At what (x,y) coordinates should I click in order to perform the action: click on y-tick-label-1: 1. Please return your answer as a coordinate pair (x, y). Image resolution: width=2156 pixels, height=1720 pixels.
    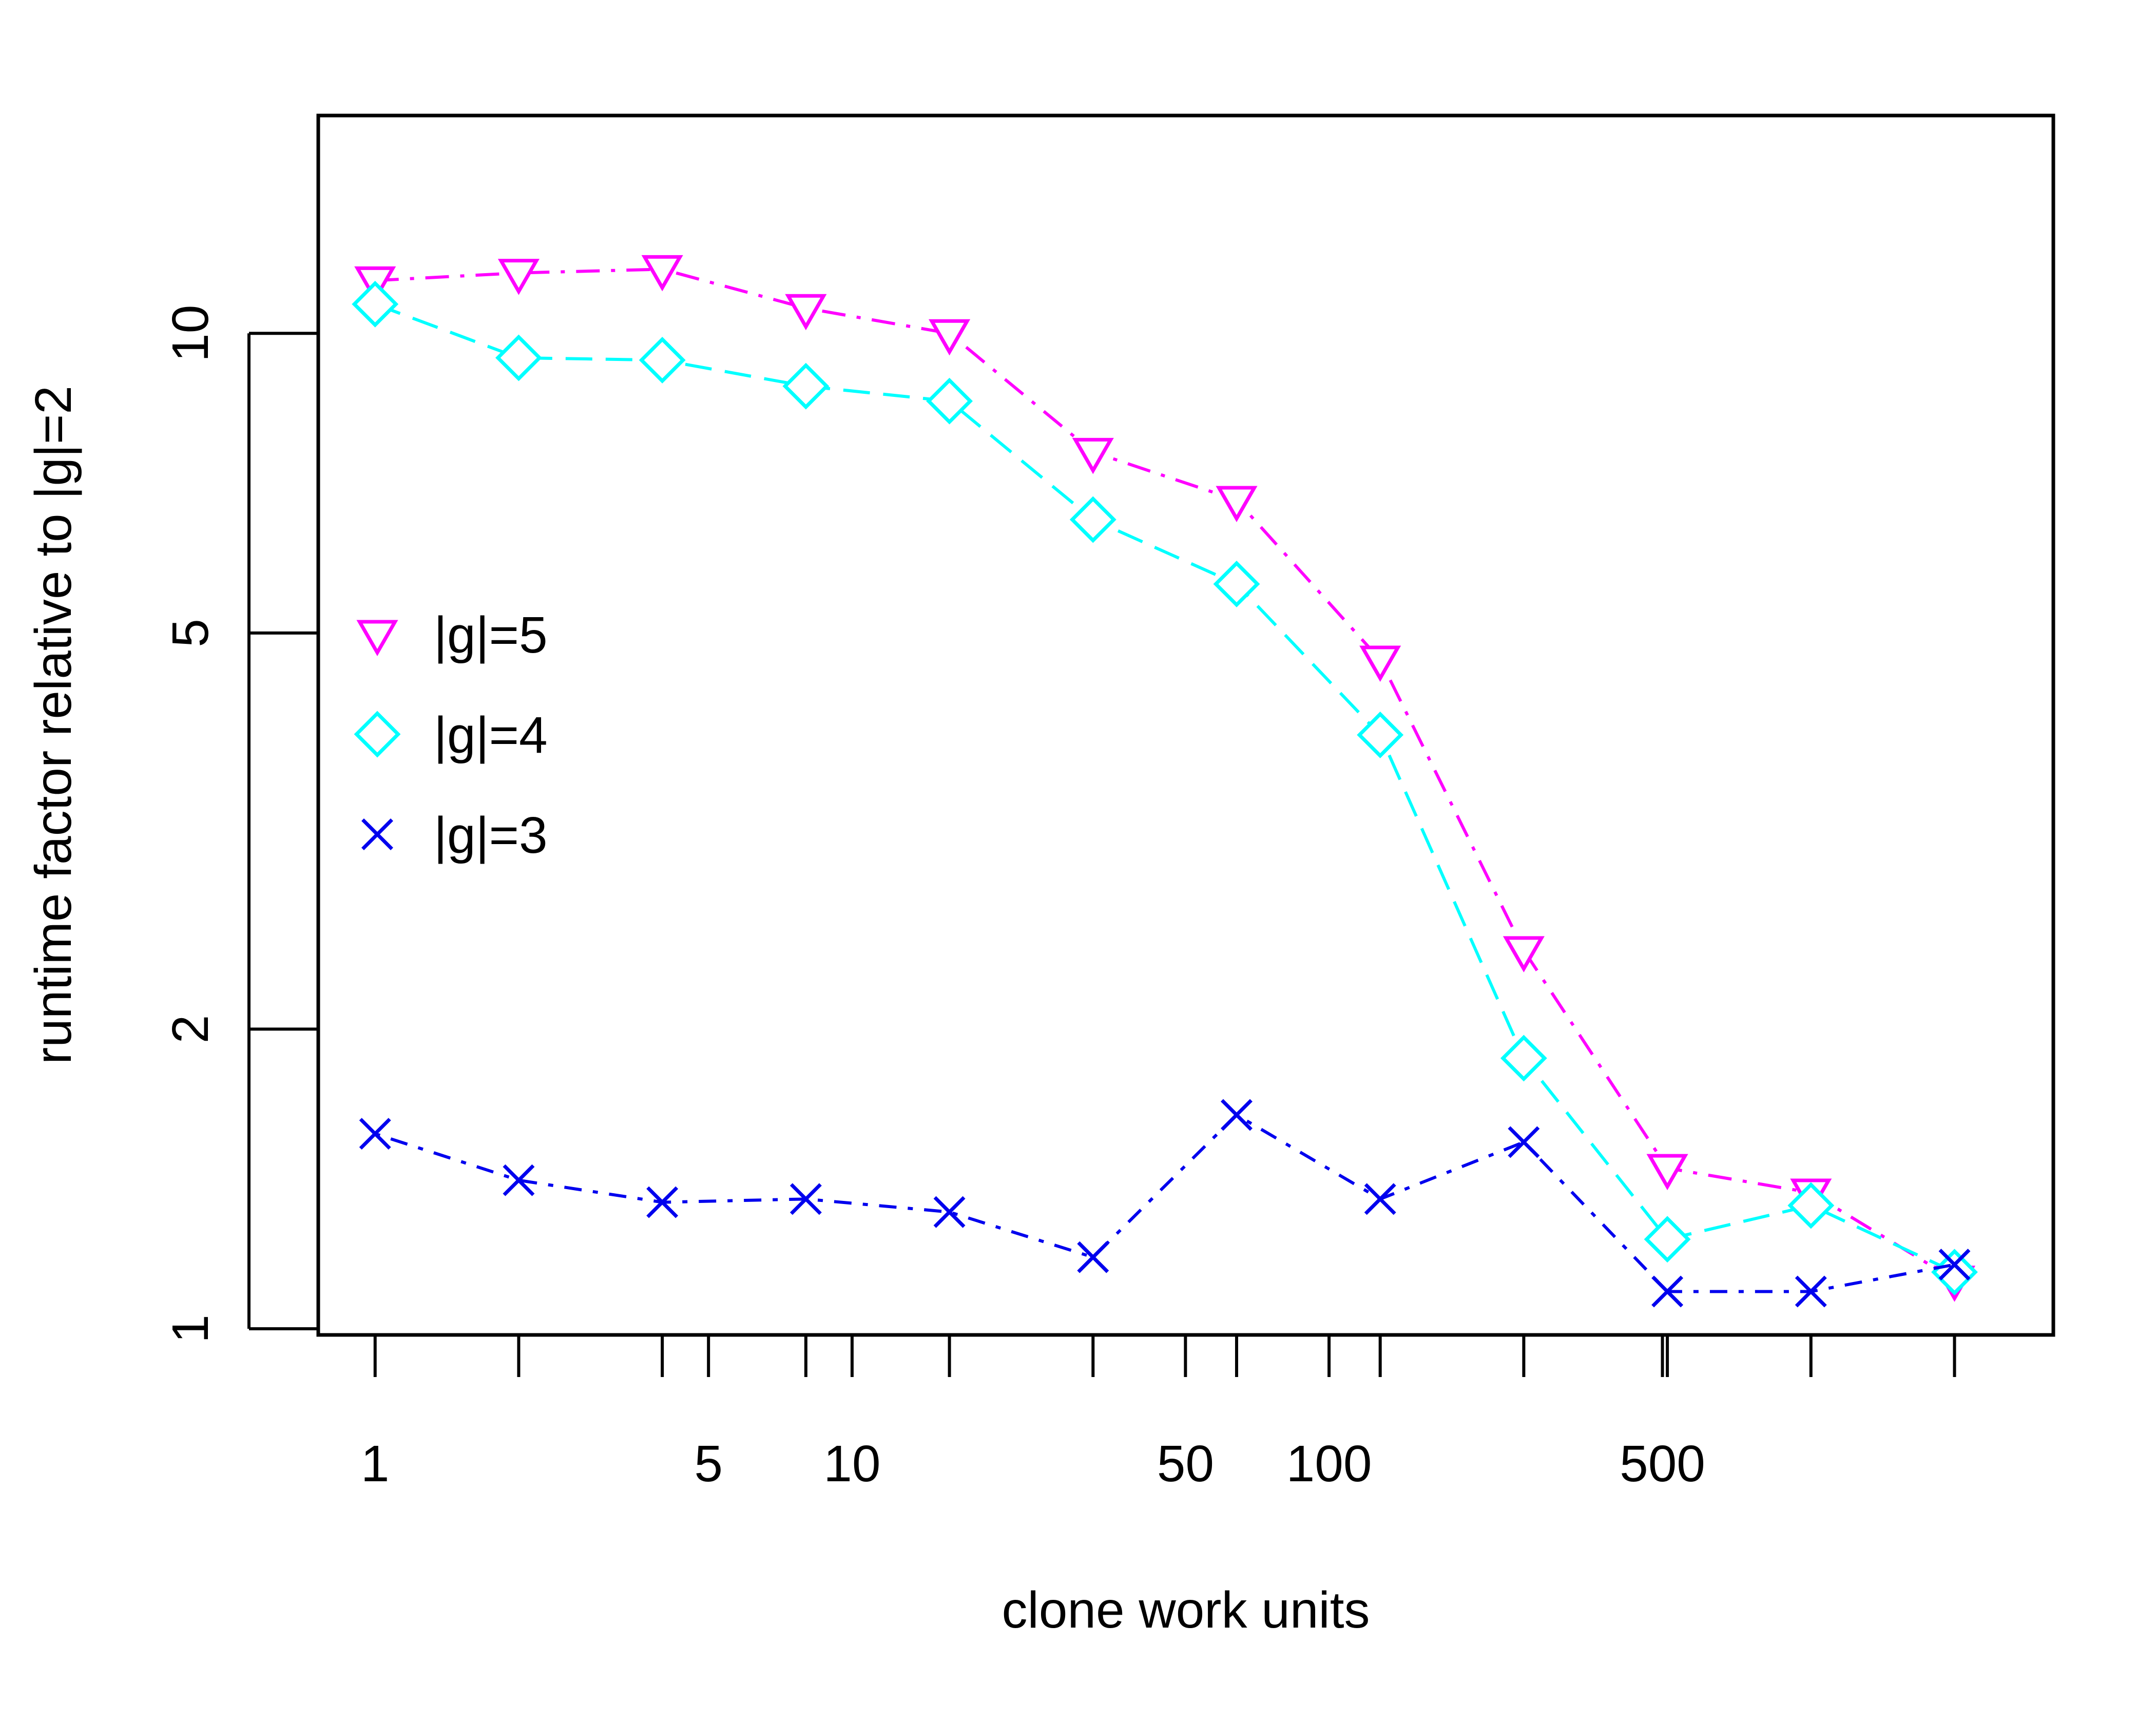
    Looking at the image, I should click on (190, 1328).